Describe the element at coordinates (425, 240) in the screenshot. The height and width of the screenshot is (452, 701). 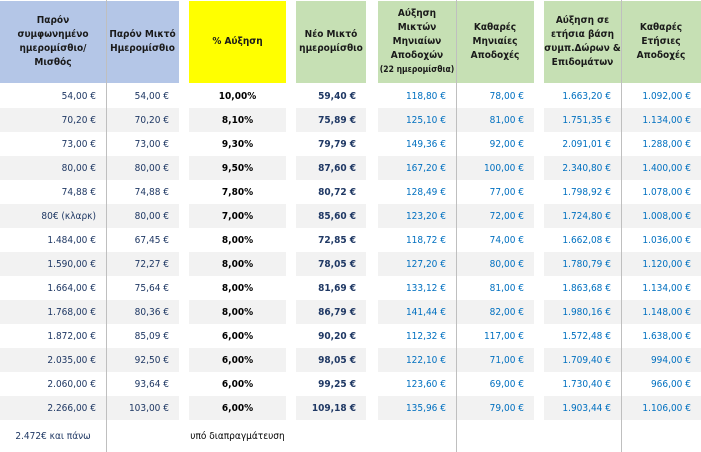
I see `cell-monthly-increase: 118,72 €` at that location.